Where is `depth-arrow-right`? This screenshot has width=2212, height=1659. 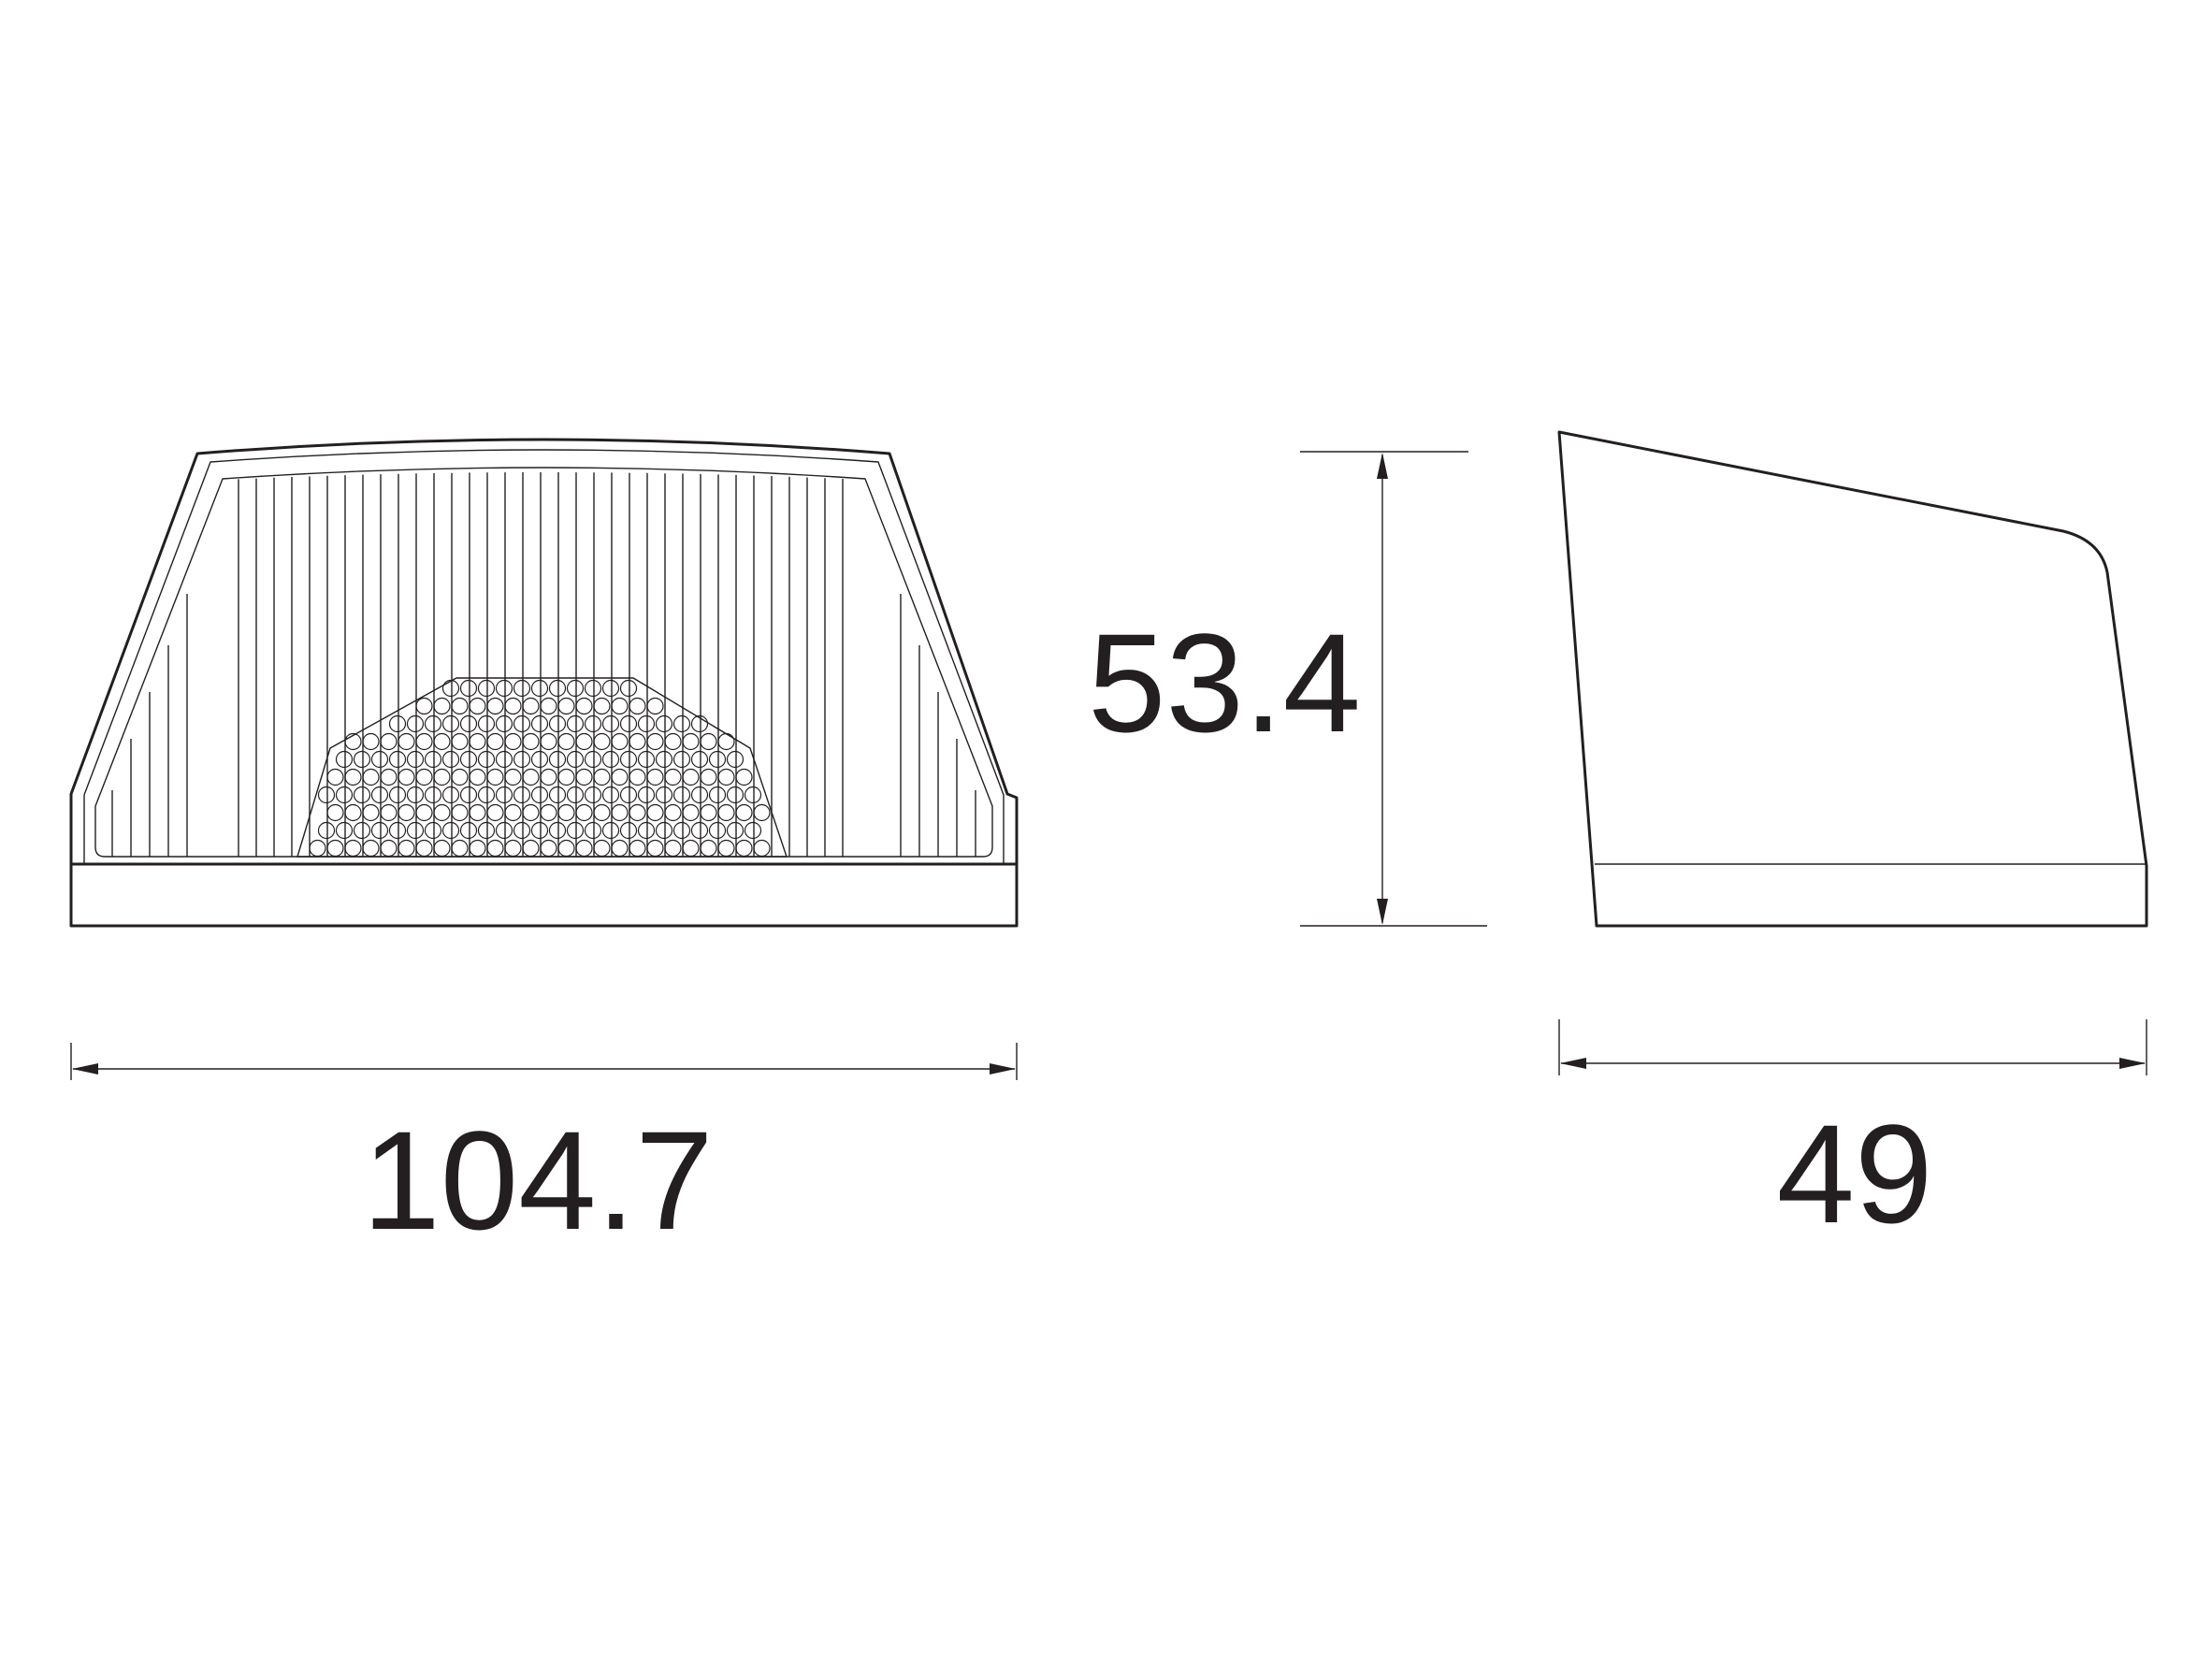 depth-arrow-right is located at coordinates (2133, 1063).